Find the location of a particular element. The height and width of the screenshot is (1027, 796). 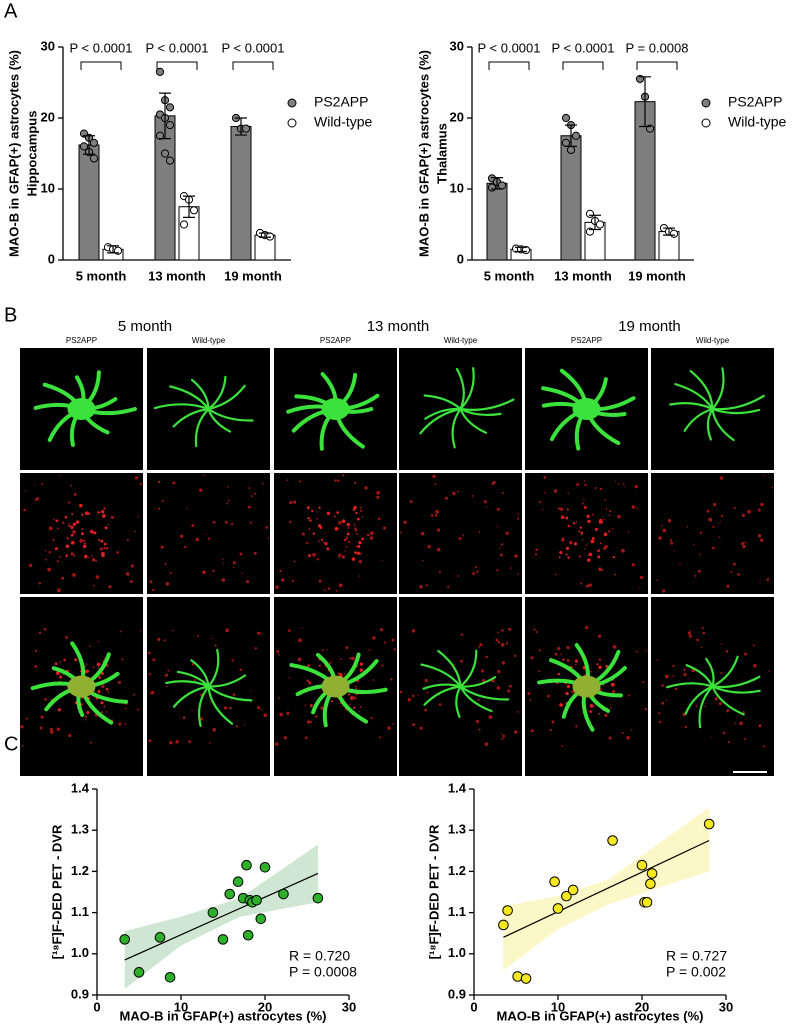

x-tick-label: 19 month is located at coordinates (657, 275).